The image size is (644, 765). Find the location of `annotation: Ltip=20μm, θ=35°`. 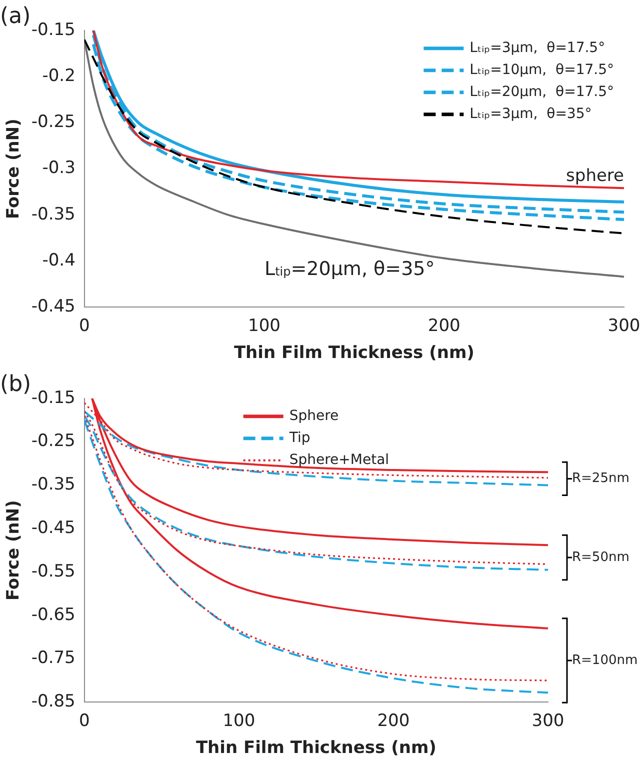

annotation: Ltip=20μm, θ=35° is located at coordinates (349, 269).